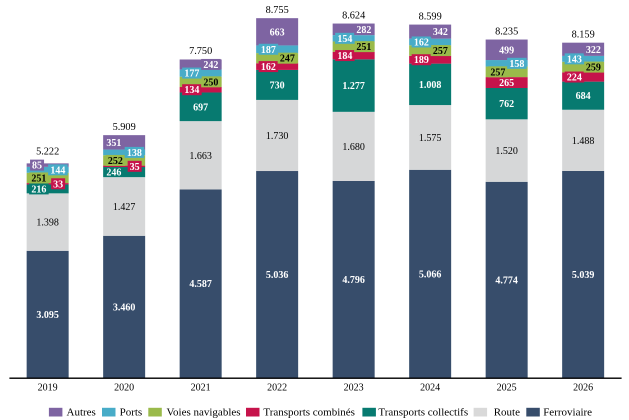 The image size is (629, 420). What do you see at coordinates (574, 59) in the screenshot?
I see `svg-text: 143` at bounding box center [574, 59].